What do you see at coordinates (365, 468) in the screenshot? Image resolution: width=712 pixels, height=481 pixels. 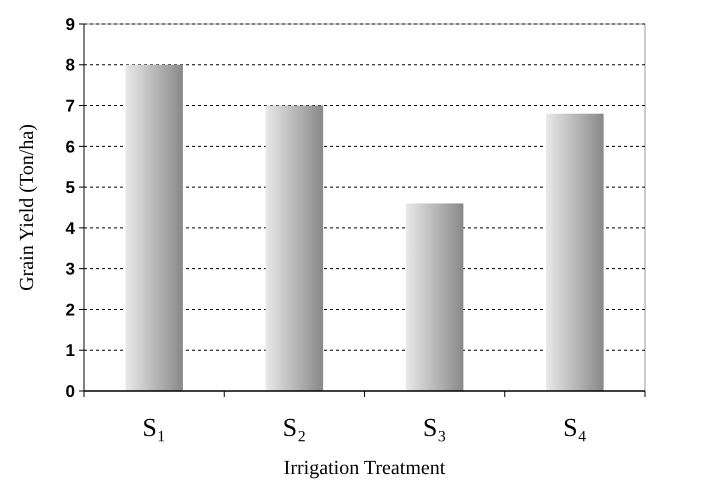 I see `x-axis-title: Irrigation Treatment` at bounding box center [365, 468].